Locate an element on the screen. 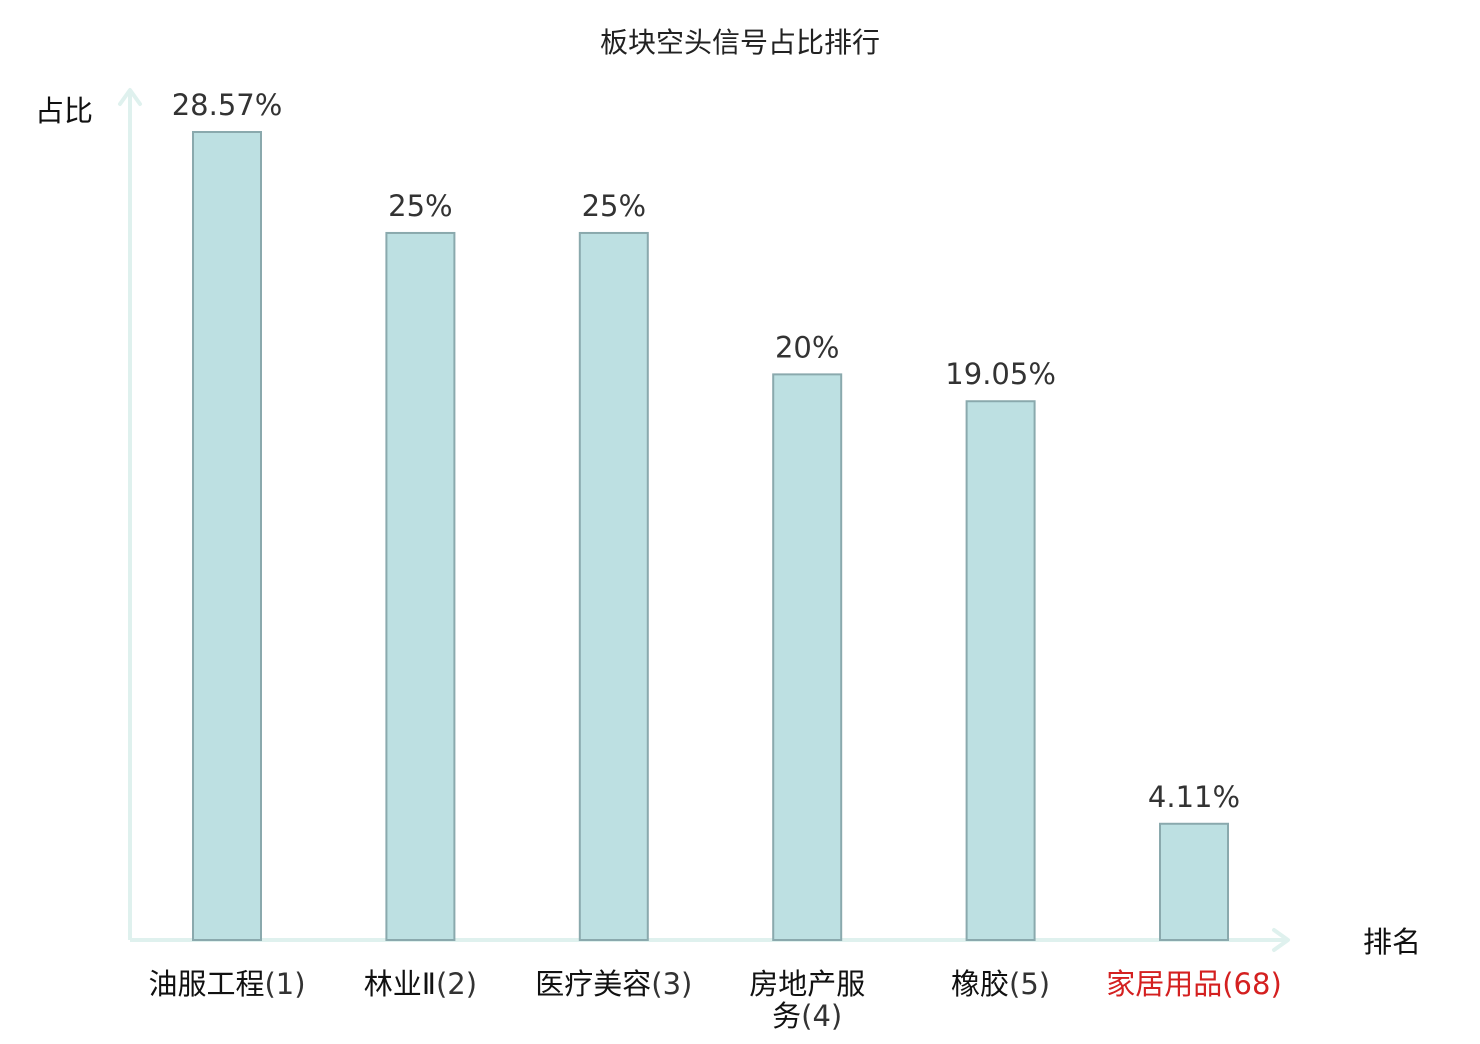  tick-name: 家居用品 is located at coordinates (1164, 984).